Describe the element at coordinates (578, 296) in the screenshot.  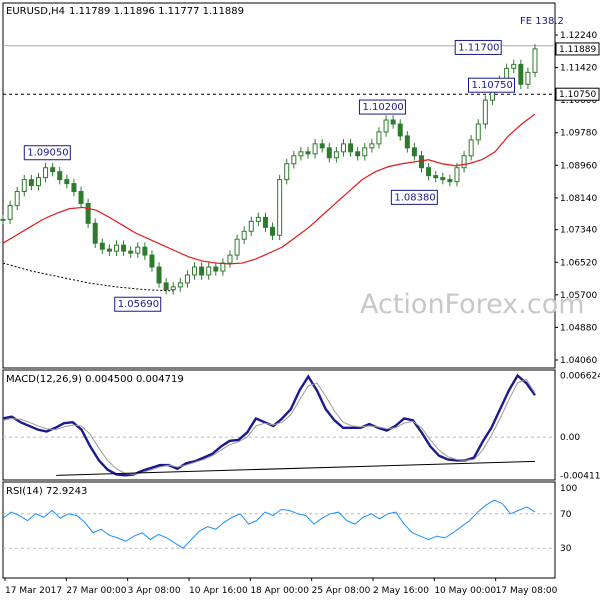
I see `price-tick-label: 1.05700` at that location.